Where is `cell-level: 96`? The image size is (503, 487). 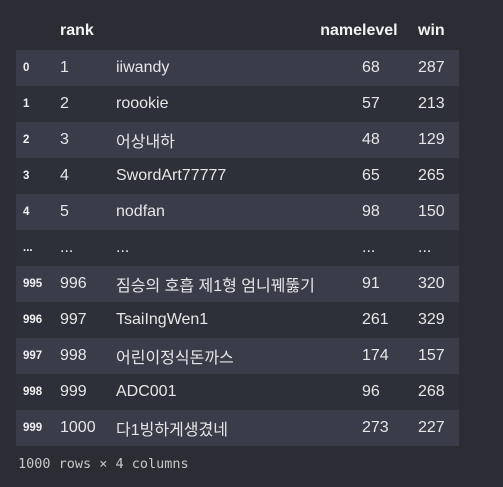
cell-level: 96 is located at coordinates (371, 391).